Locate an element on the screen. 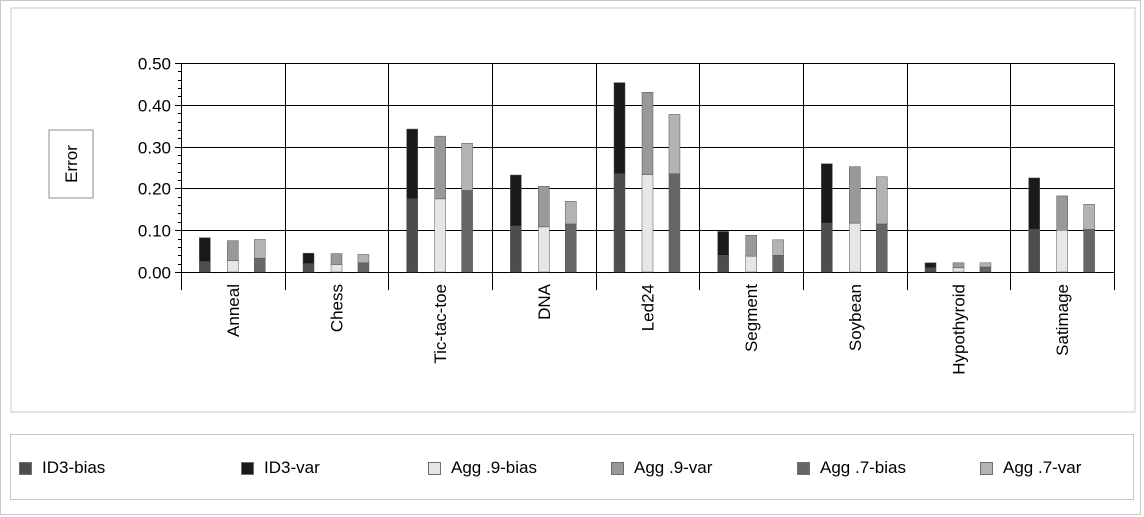 The image size is (1144, 517). bar-id3-var-soybean is located at coordinates (827, 193).